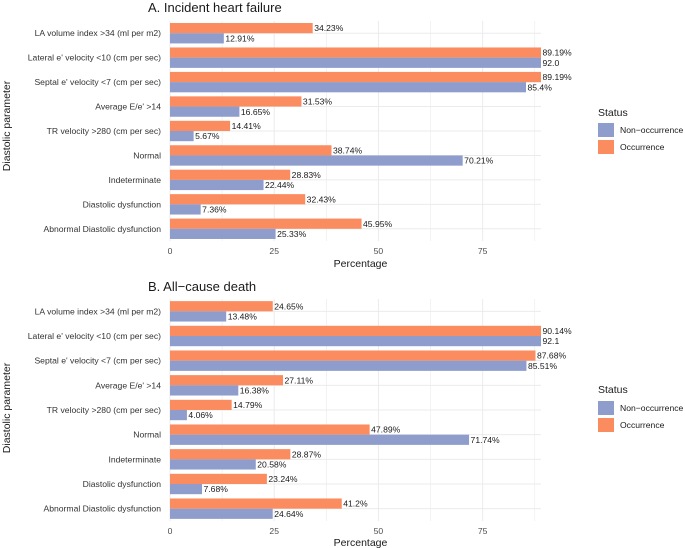 The image size is (685, 548). What do you see at coordinates (216, 489) in the screenshot?
I see `data-label-non-occurrence: 7.68%` at bounding box center [216, 489].